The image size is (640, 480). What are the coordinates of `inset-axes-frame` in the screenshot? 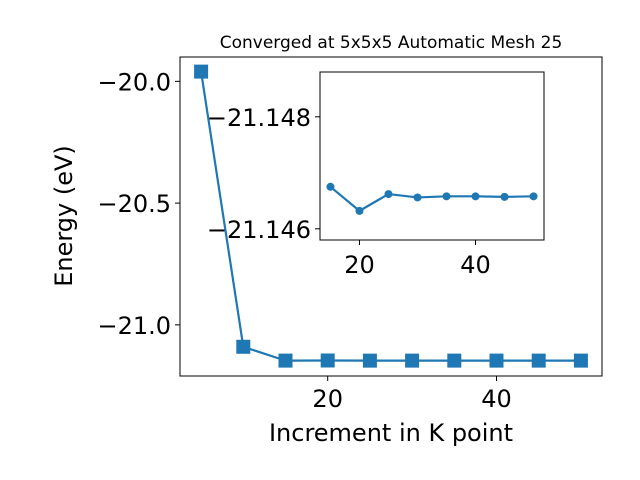 It's located at (432, 156).